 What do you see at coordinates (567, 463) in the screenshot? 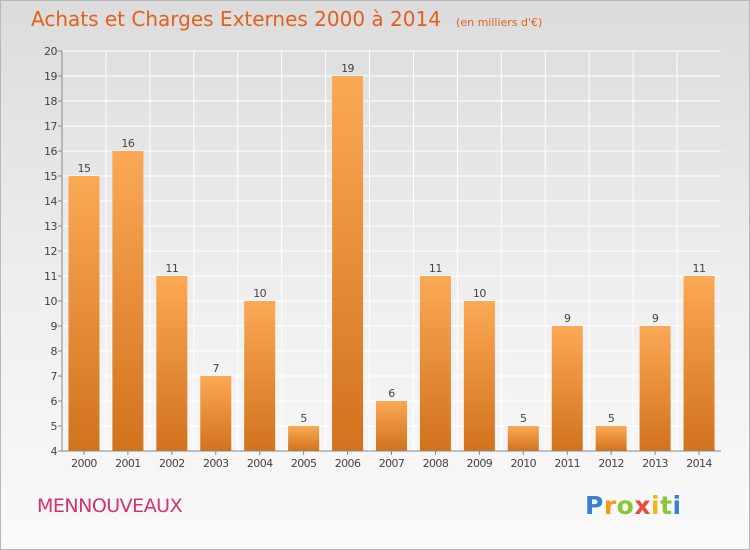
I see `x-tick-label: 2011` at bounding box center [567, 463].